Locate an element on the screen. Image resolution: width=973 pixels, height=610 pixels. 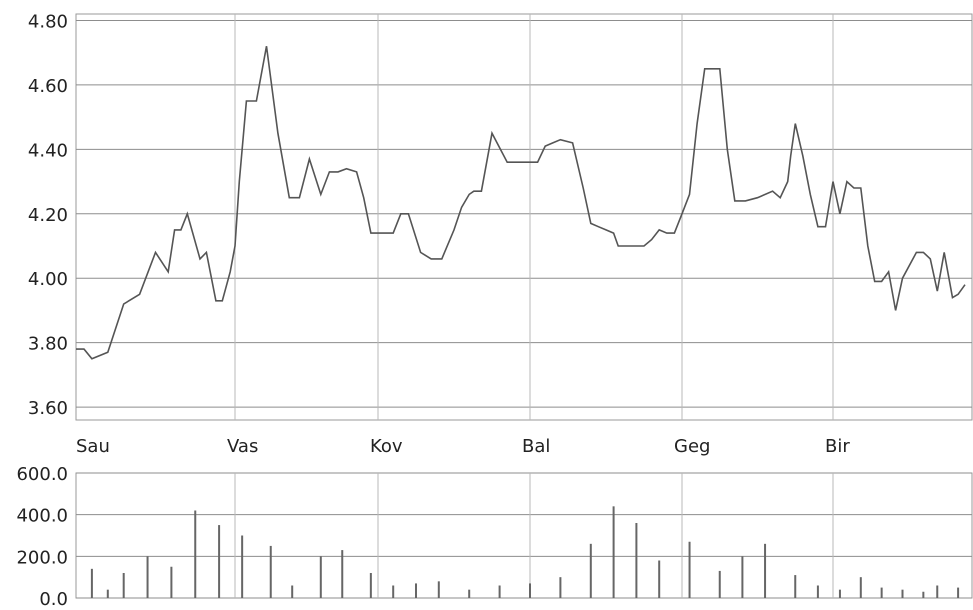
y-tick-label: 3.80 is located at coordinates (48, 344).